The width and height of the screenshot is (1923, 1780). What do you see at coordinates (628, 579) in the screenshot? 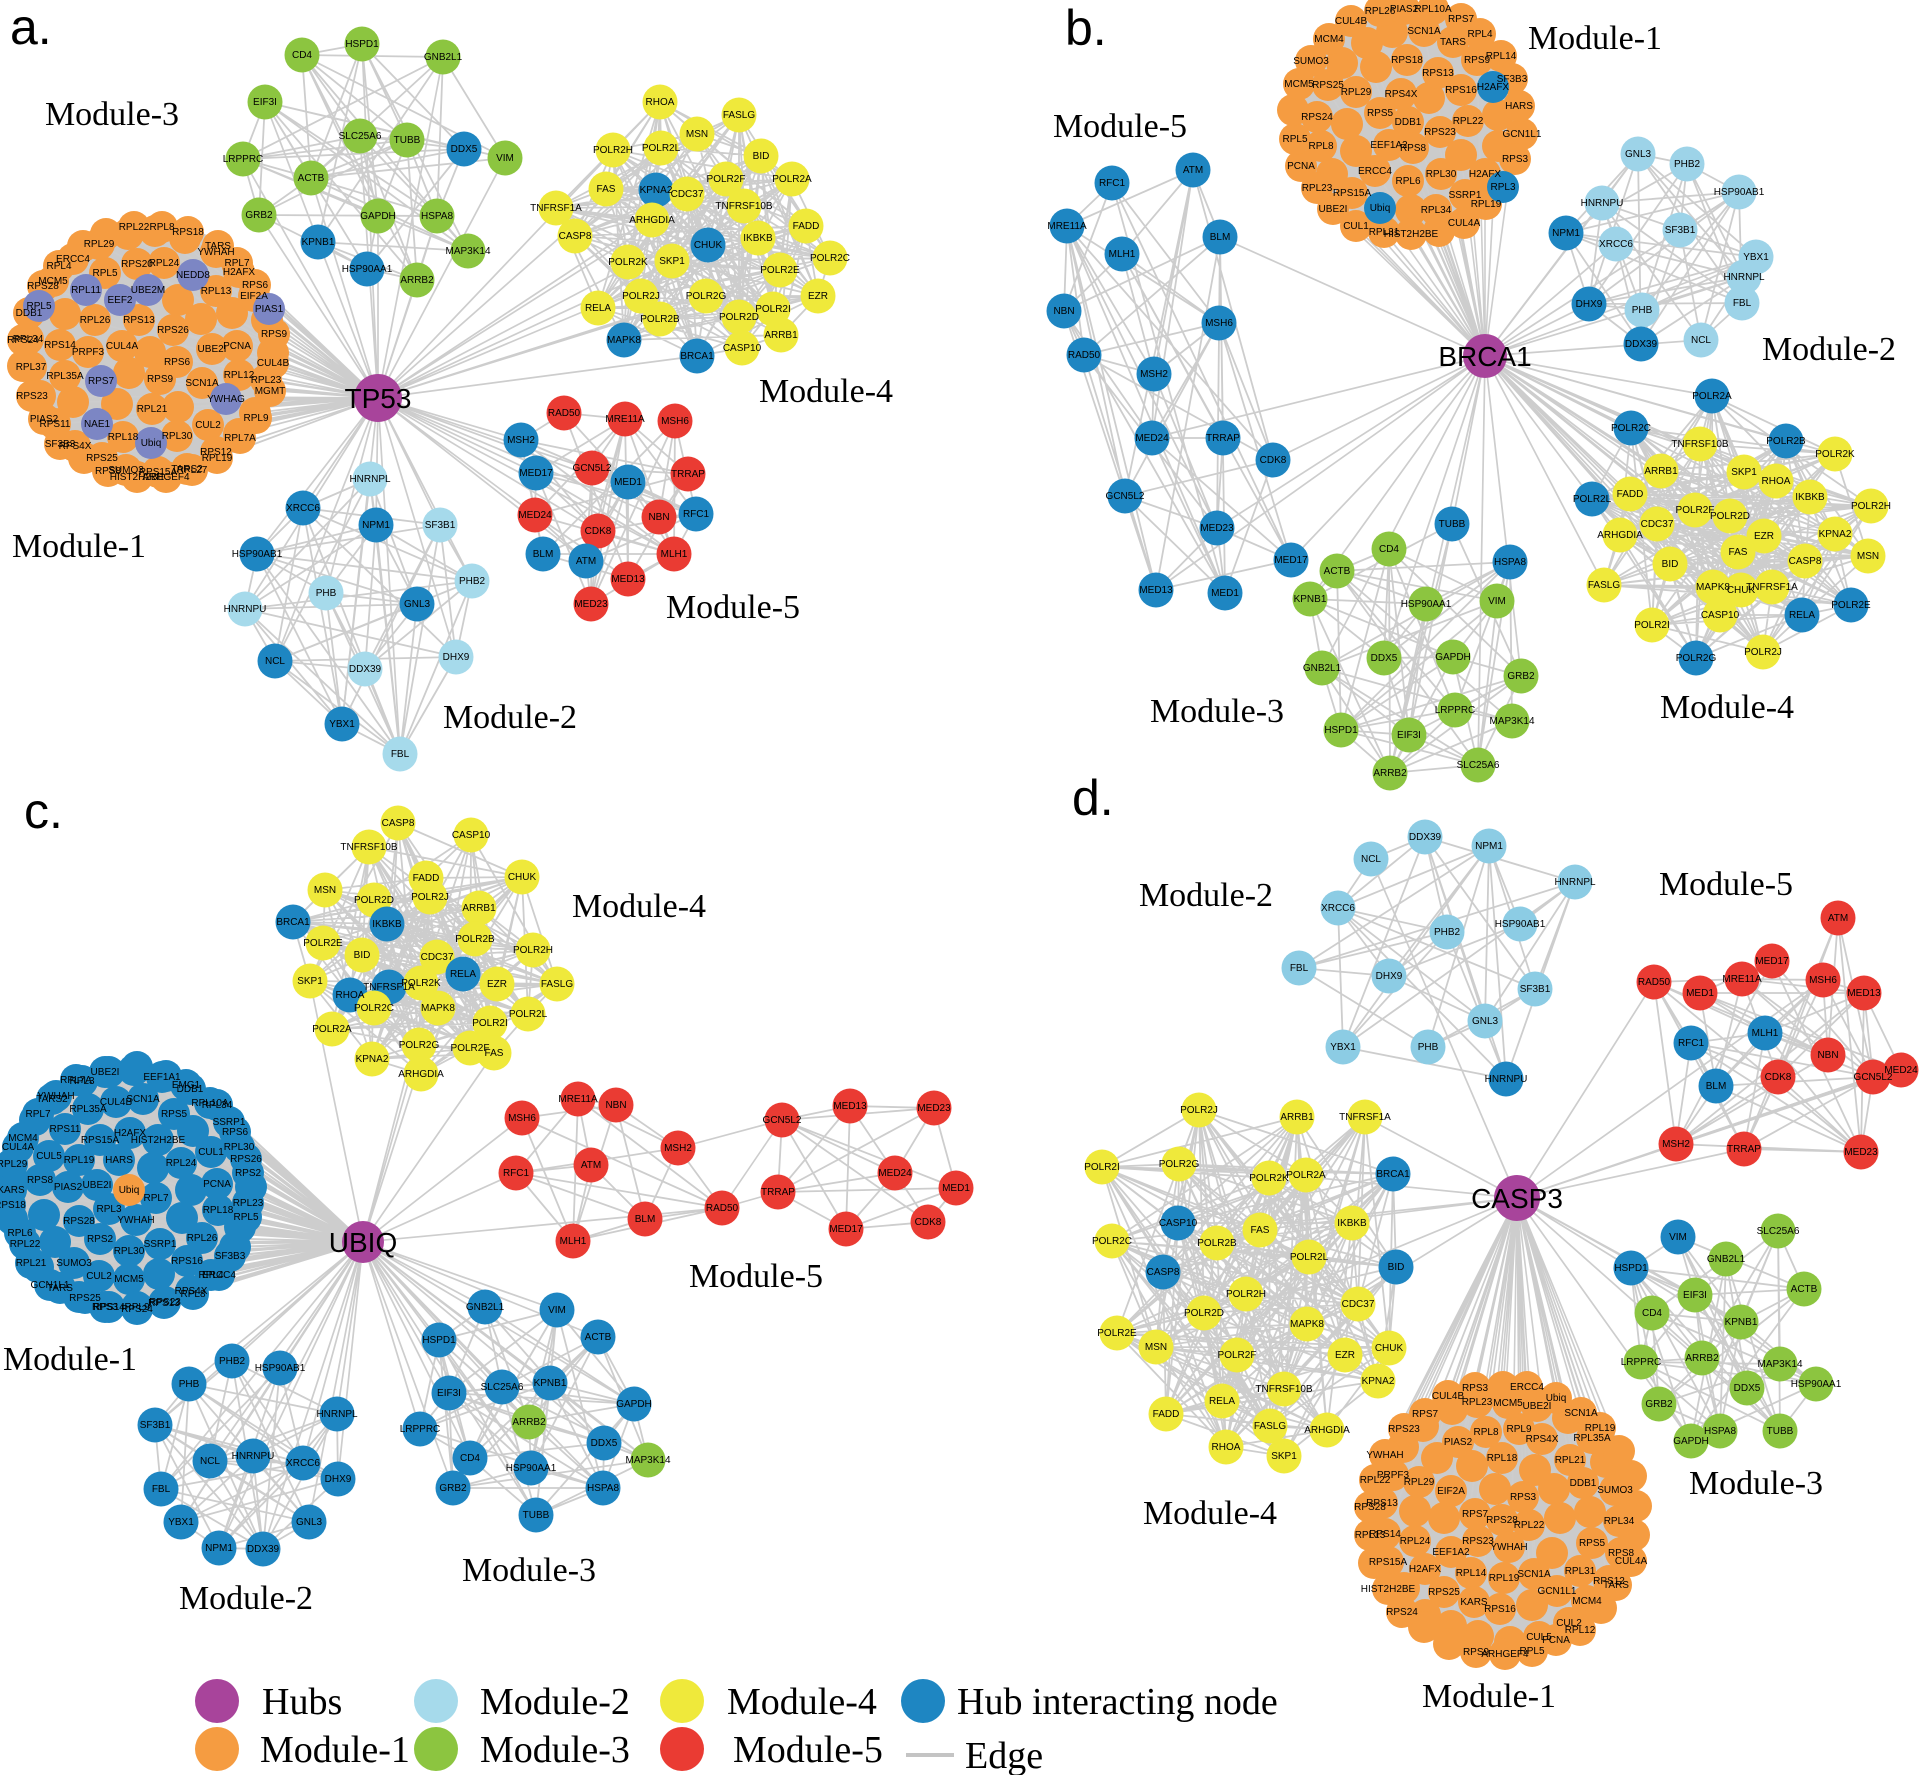
I see `svg-text: MED13` at bounding box center [628, 579].